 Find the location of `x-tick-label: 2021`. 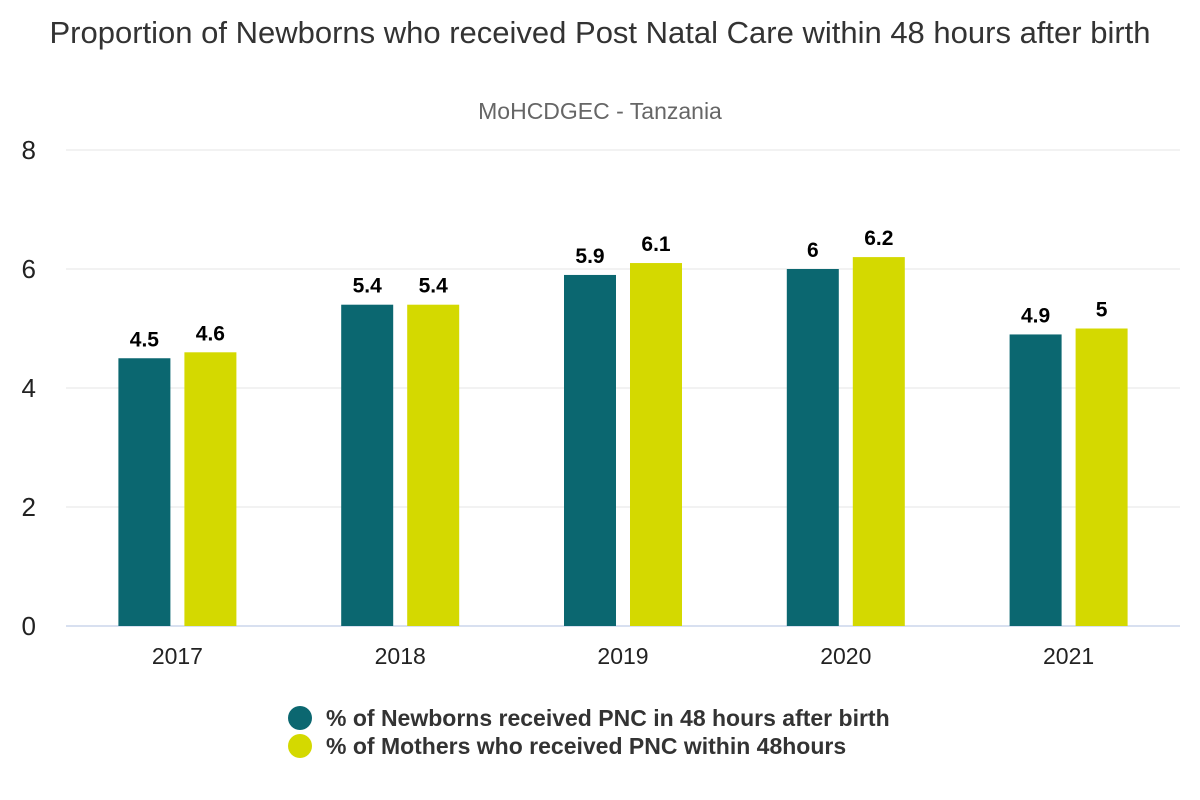

x-tick-label: 2021 is located at coordinates (1068, 656).